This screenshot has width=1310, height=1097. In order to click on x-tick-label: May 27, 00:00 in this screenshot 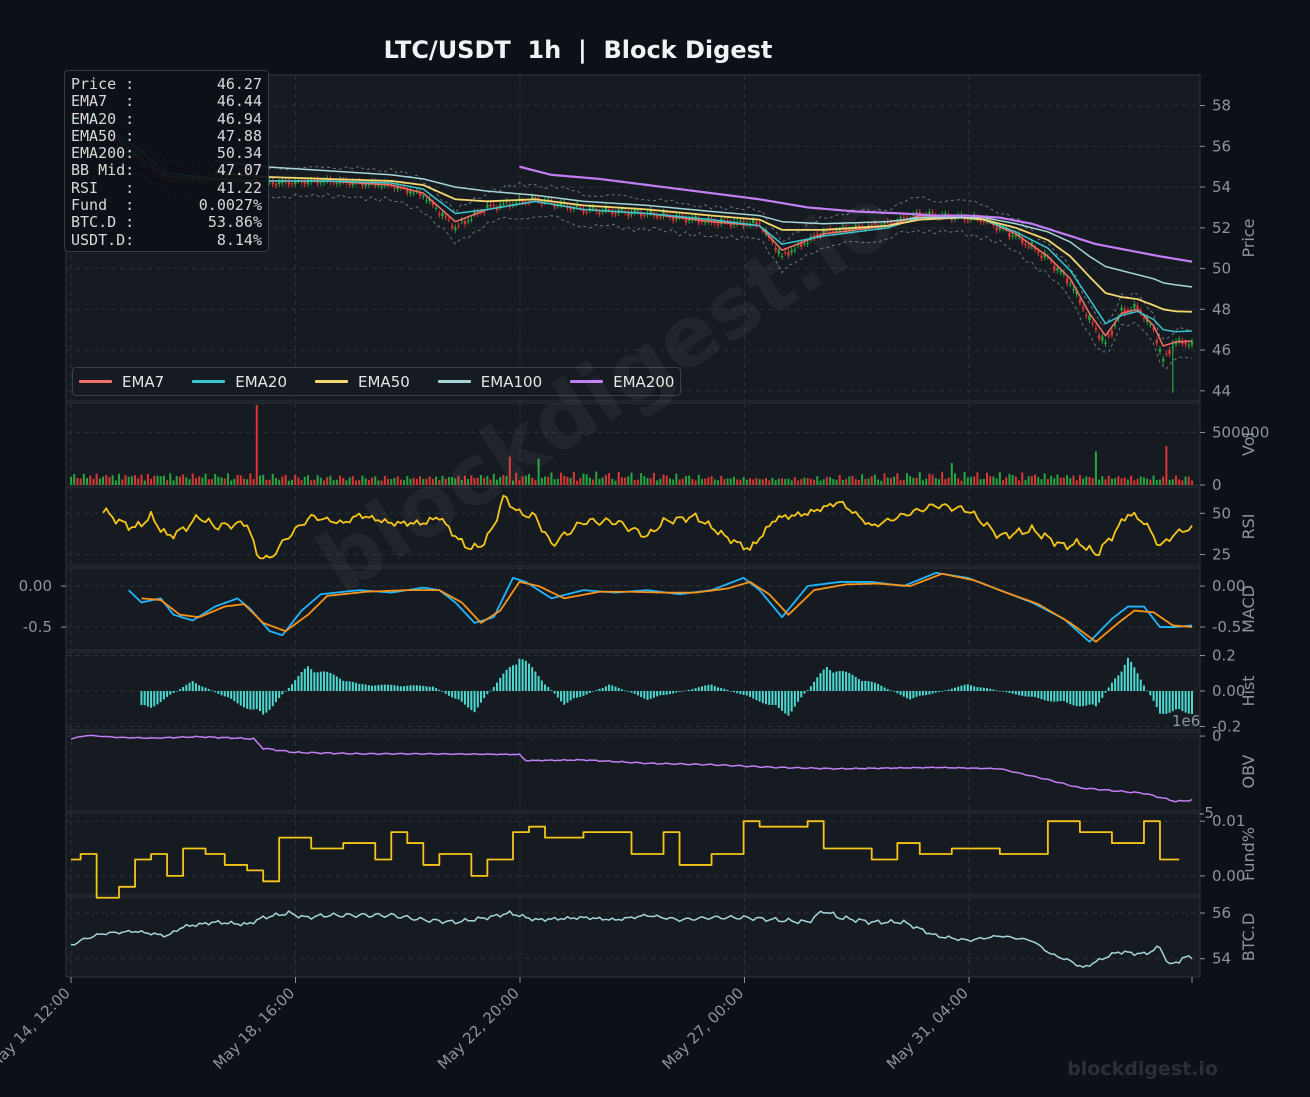, I will do `click(702, 1028)`.